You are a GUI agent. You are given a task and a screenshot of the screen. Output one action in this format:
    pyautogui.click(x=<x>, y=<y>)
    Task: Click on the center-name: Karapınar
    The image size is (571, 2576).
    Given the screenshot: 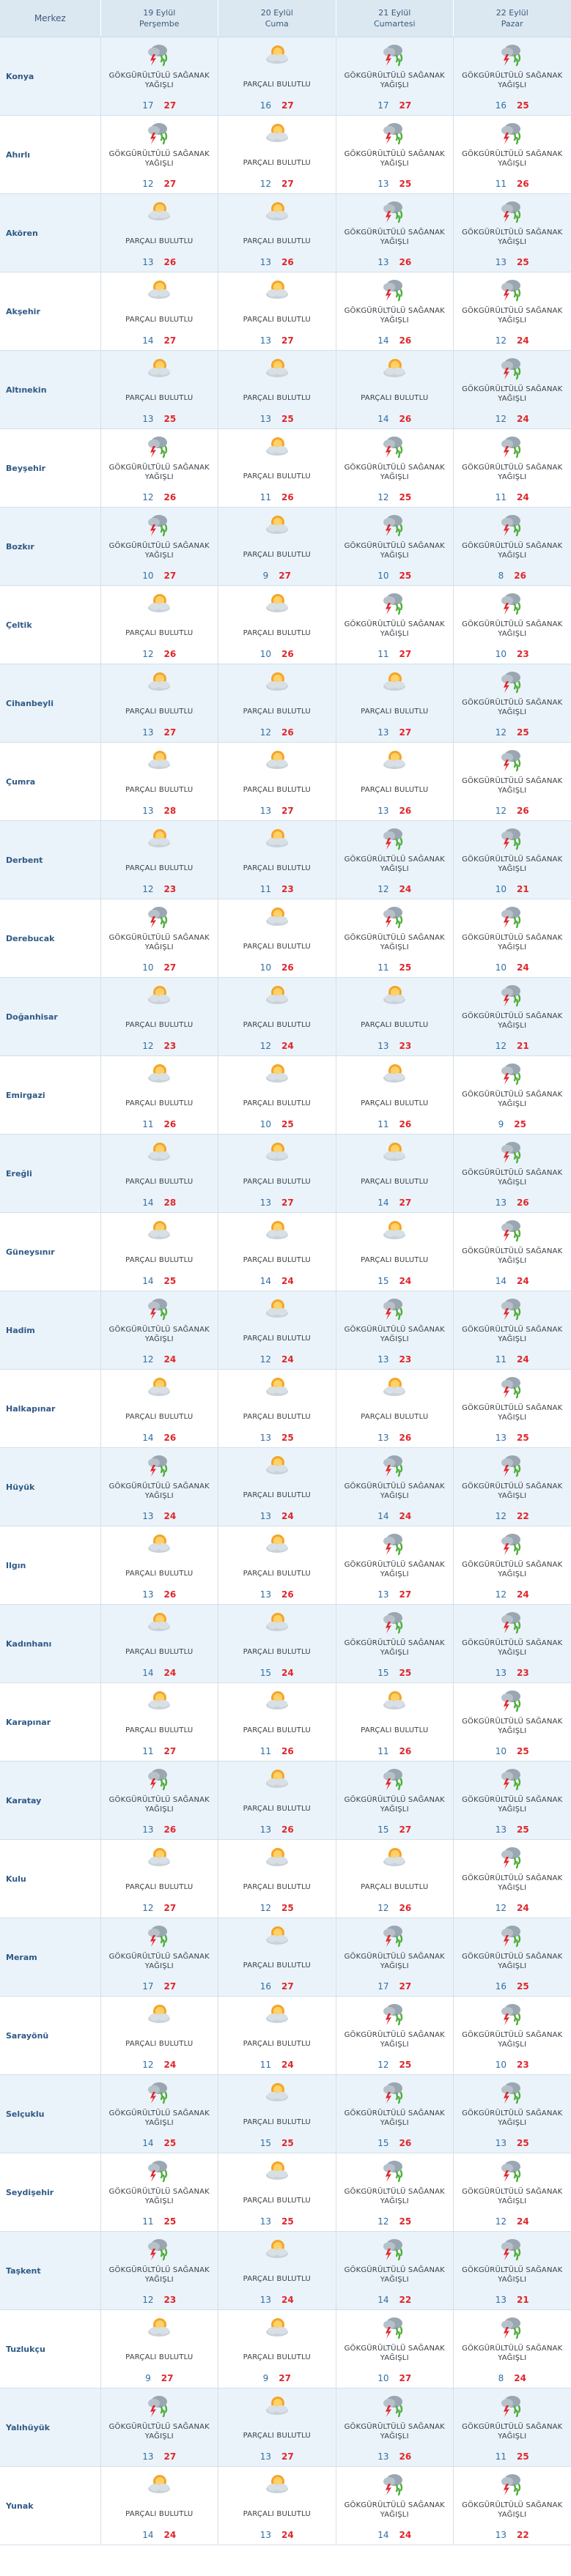 What is the action you would take?
    pyautogui.click(x=50, y=1722)
    